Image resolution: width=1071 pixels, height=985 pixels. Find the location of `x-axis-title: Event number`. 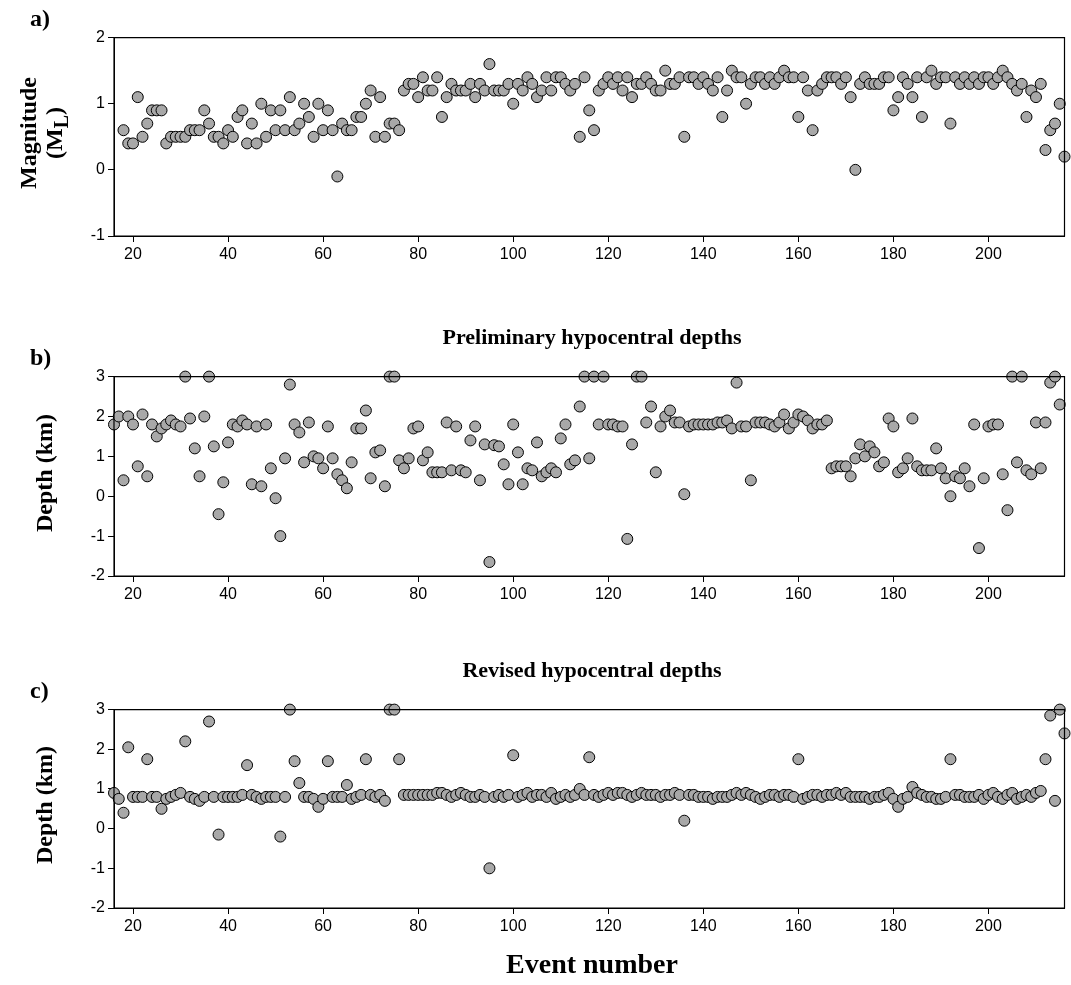

x-axis-title: Event number is located at coordinates (592, 964).